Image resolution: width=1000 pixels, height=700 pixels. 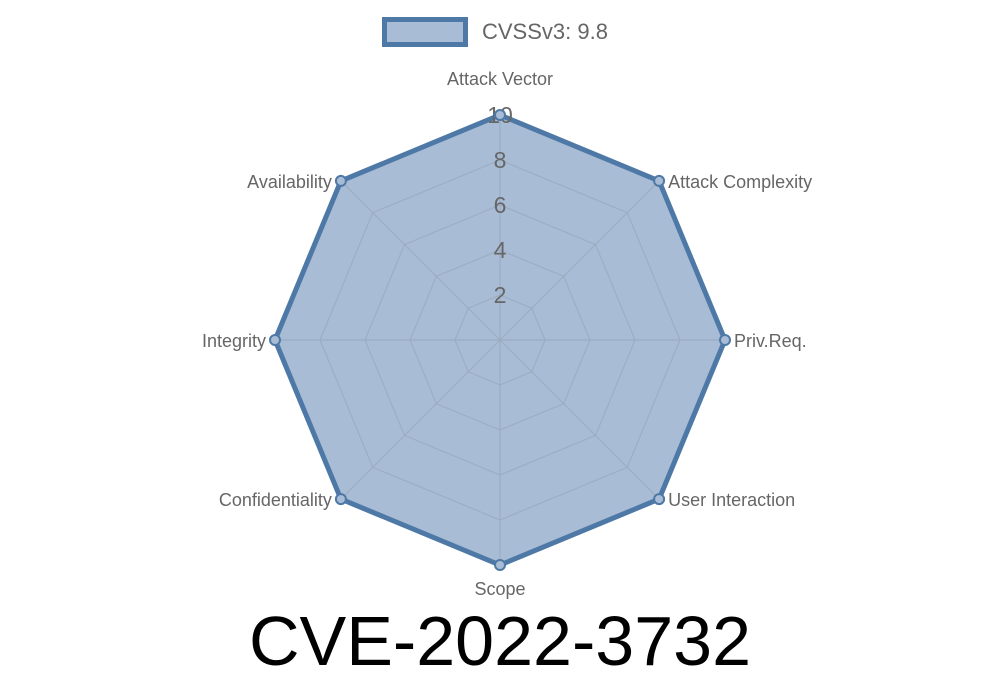 I want to click on axis-label: Attack Complexity, so click(x=740, y=182).